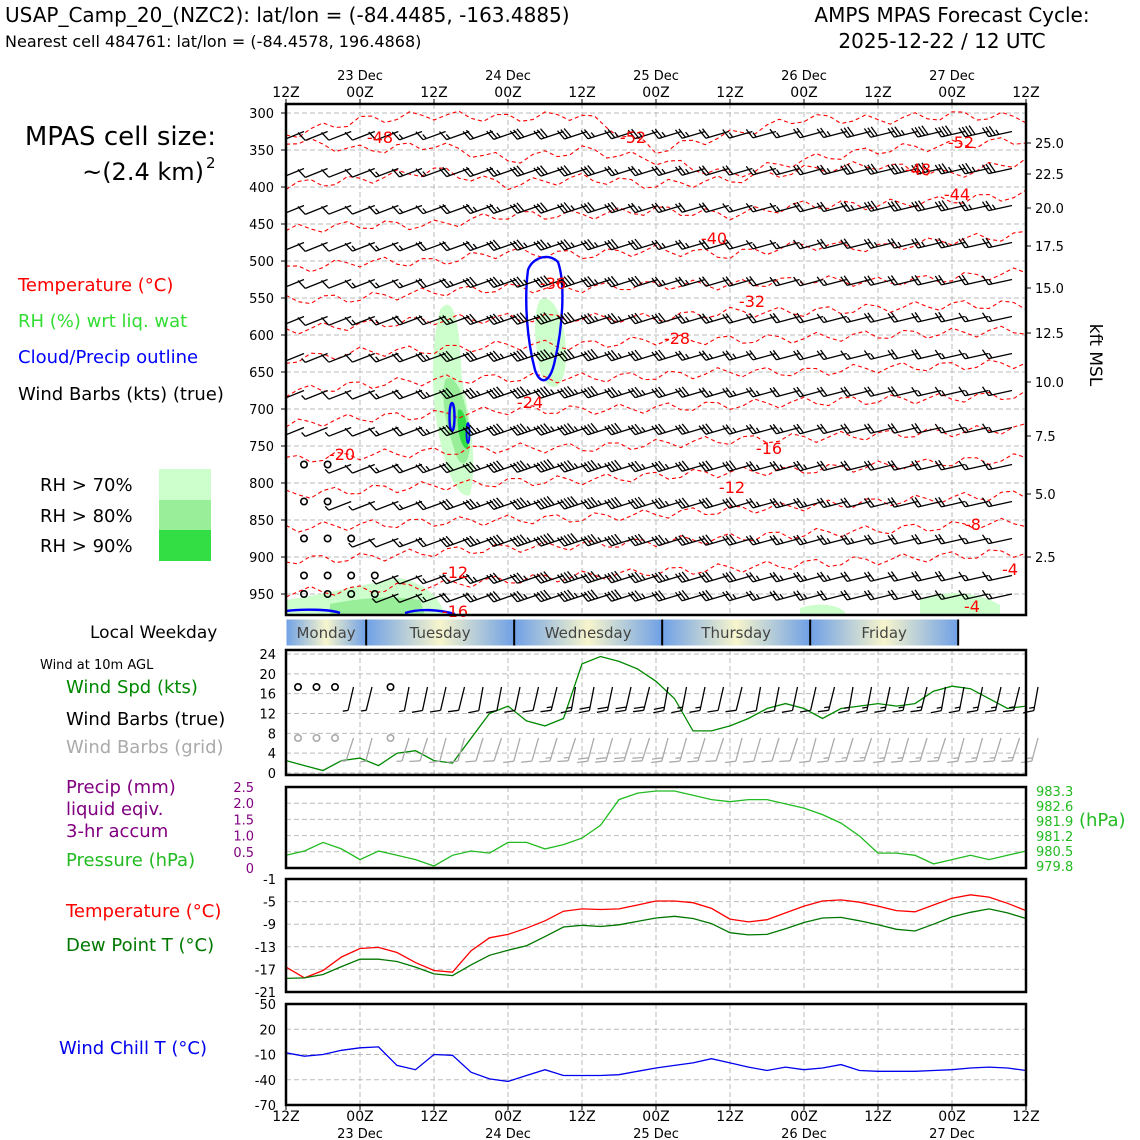  I want to click on wind-barb-calm, so click(327, 464).